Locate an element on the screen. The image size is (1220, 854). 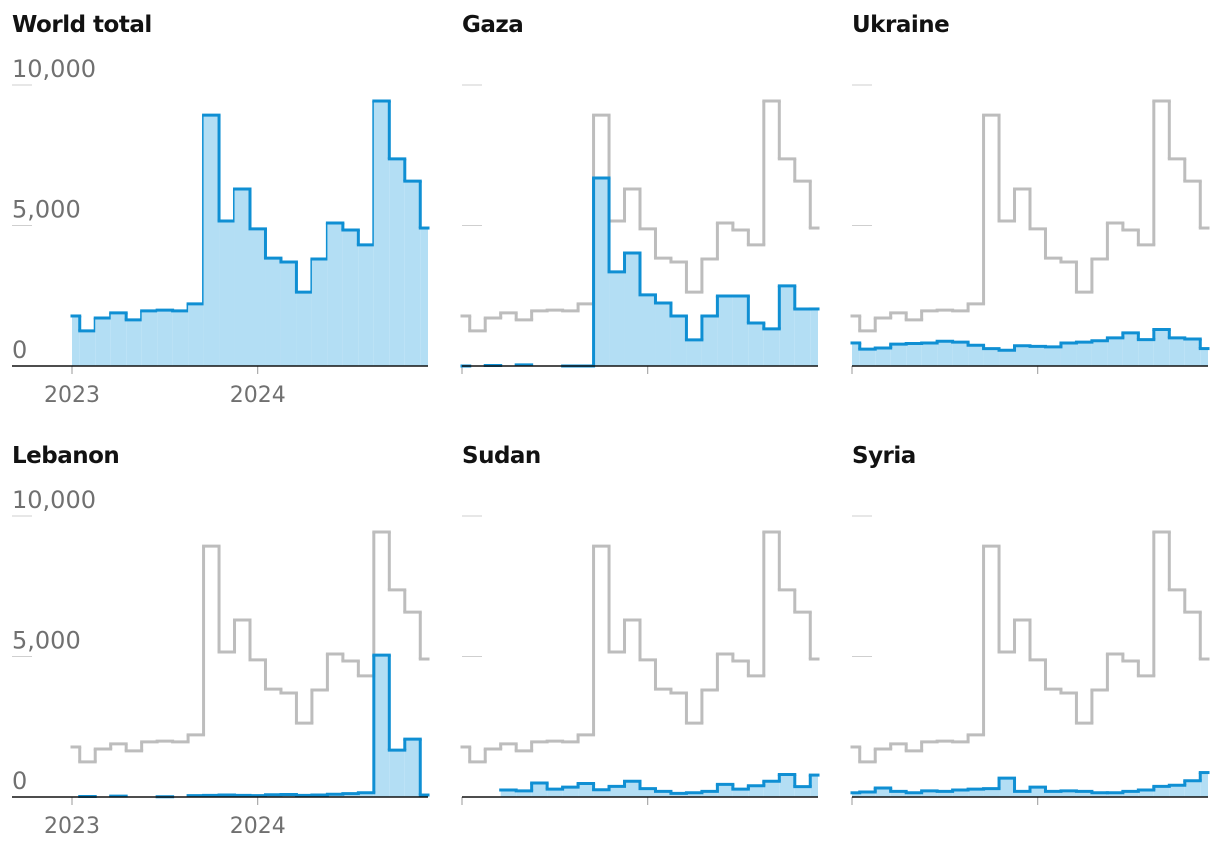
panel-title: Sudan is located at coordinates (501, 456).